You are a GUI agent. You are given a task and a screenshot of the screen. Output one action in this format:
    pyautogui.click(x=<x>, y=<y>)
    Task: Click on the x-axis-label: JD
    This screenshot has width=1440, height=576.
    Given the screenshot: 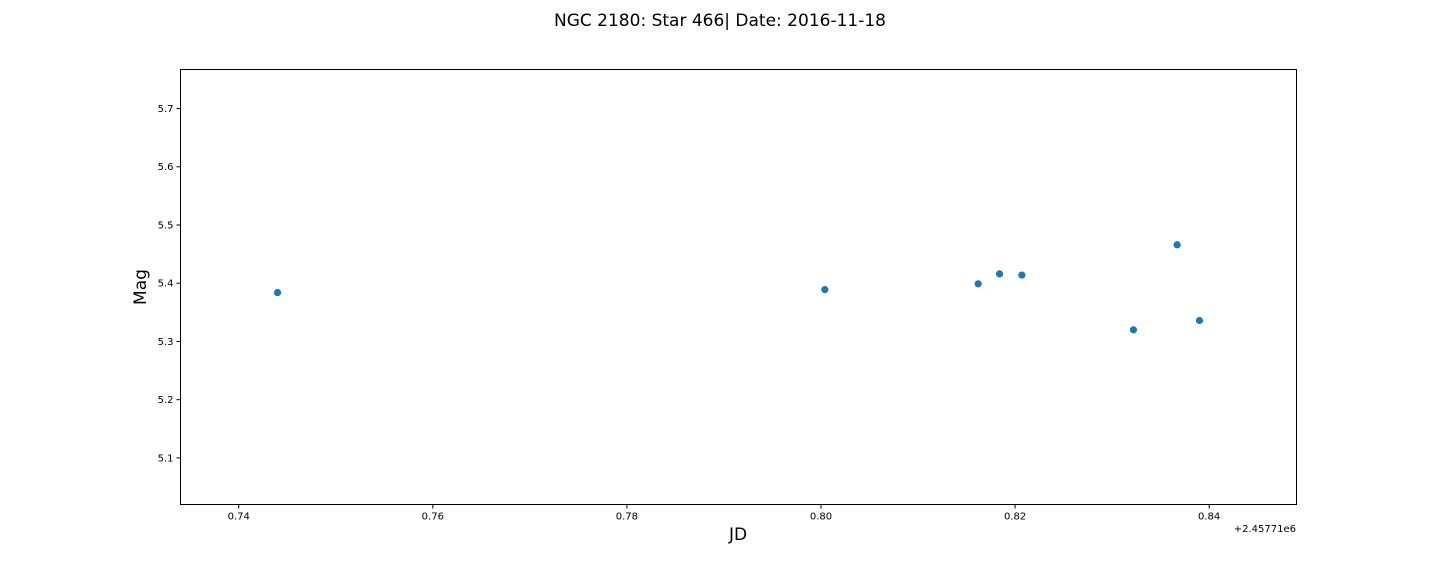 What is the action you would take?
    pyautogui.click(x=737, y=535)
    